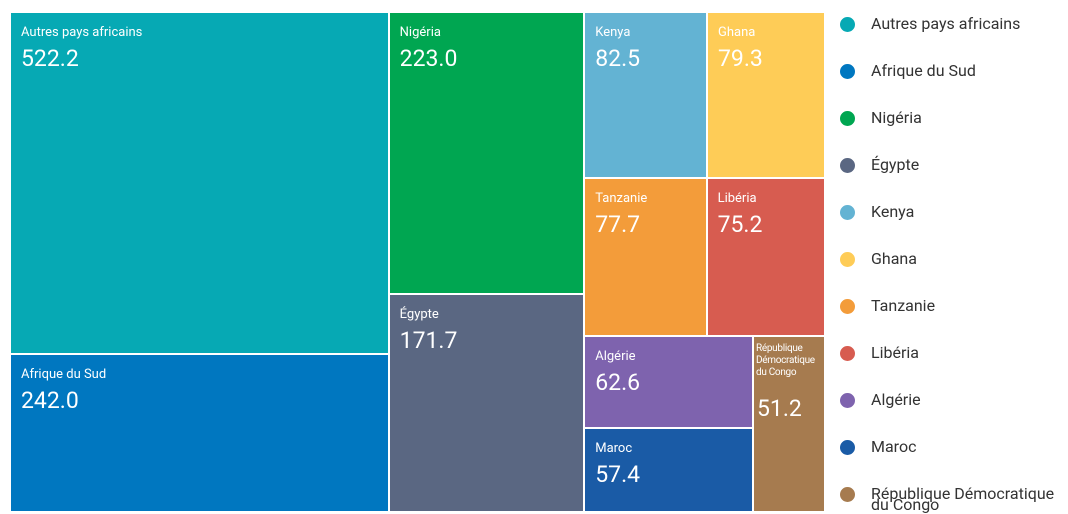 The image size is (1068, 514). I want to click on tile-value: 62.6, so click(618, 382).